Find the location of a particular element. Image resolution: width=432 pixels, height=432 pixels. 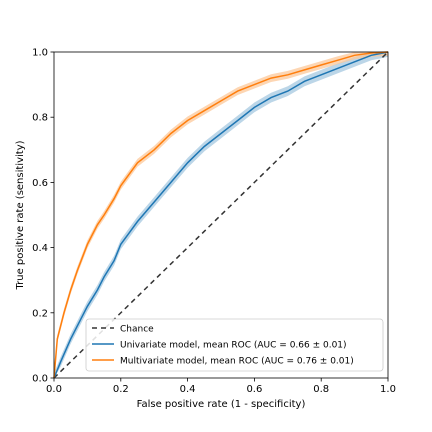

x-tick-label: 0.2 is located at coordinates (121, 389).